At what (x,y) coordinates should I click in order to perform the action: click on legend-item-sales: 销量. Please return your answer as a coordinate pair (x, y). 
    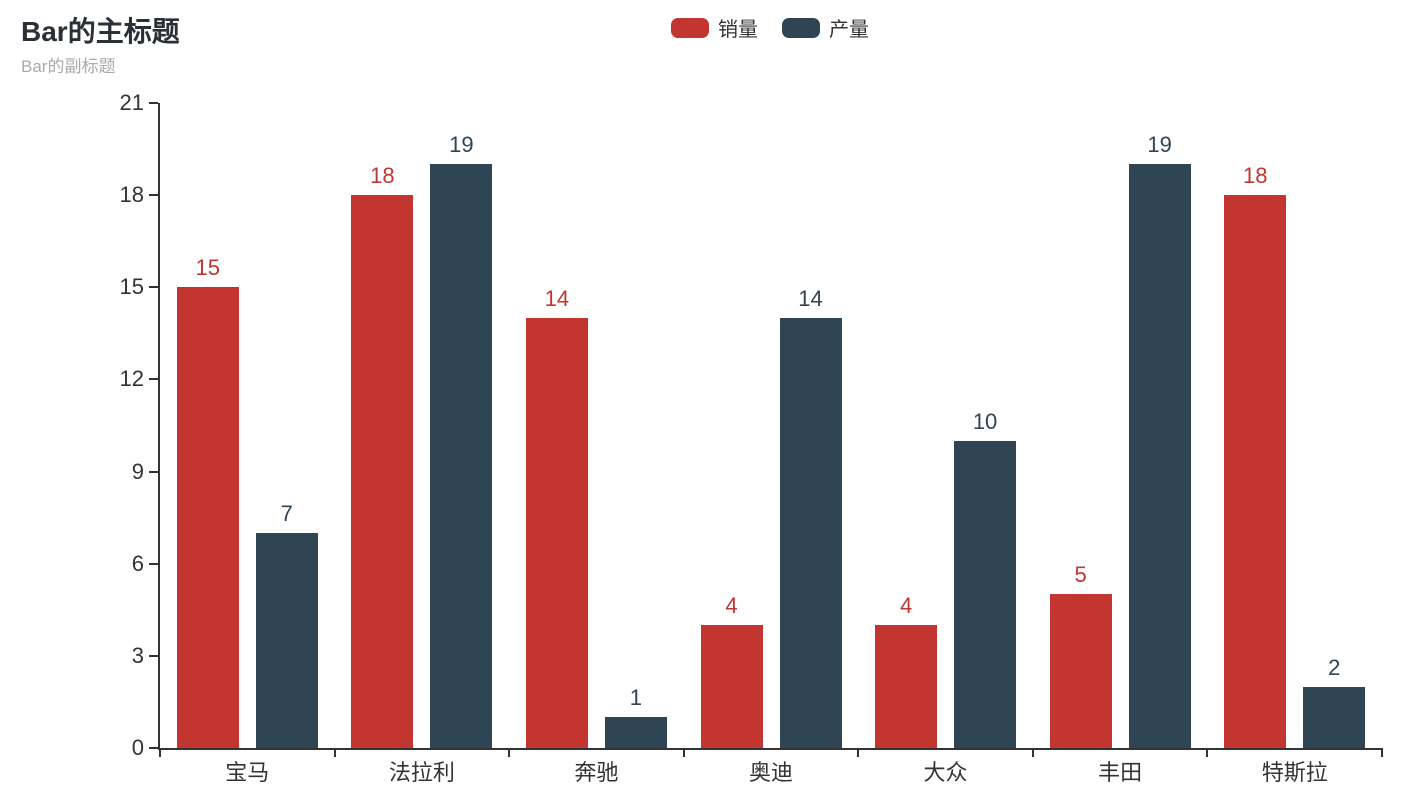
    Looking at the image, I should click on (714, 27).